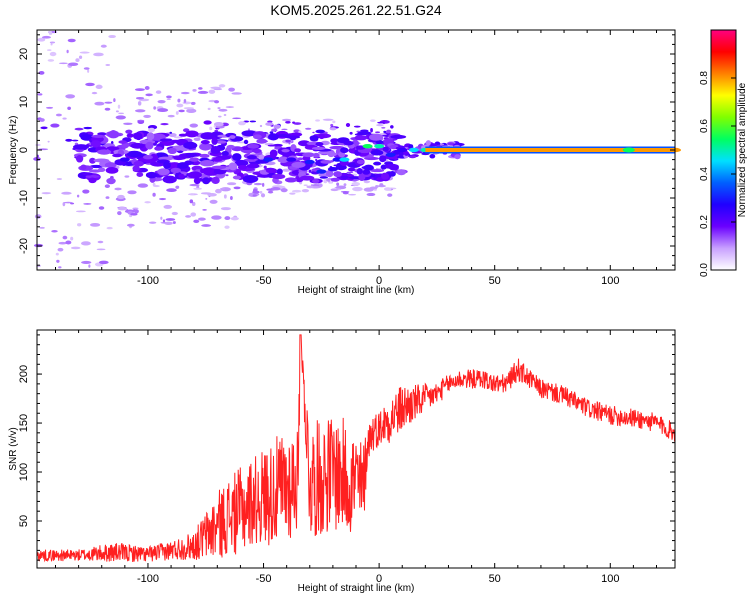  What do you see at coordinates (723, 150) in the screenshot?
I see `colorbar` at bounding box center [723, 150].